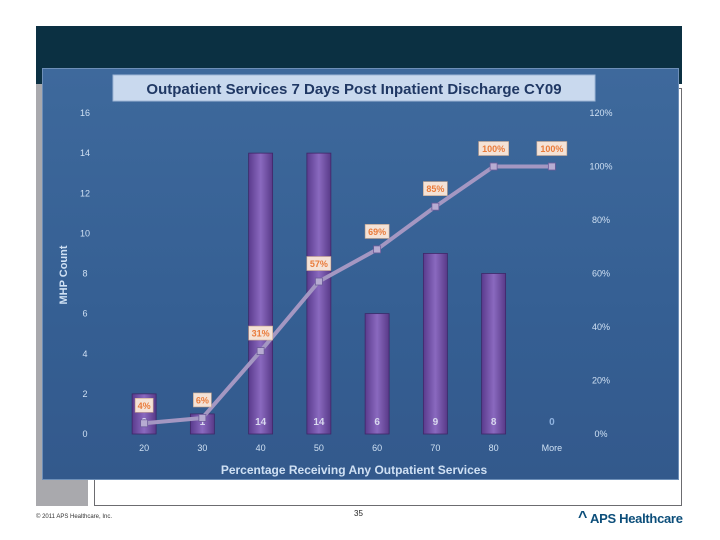 This screenshot has width=720, height=540. Describe the element at coordinates (600, 167) in the screenshot. I see `y2-tick-label: 100%` at that location.